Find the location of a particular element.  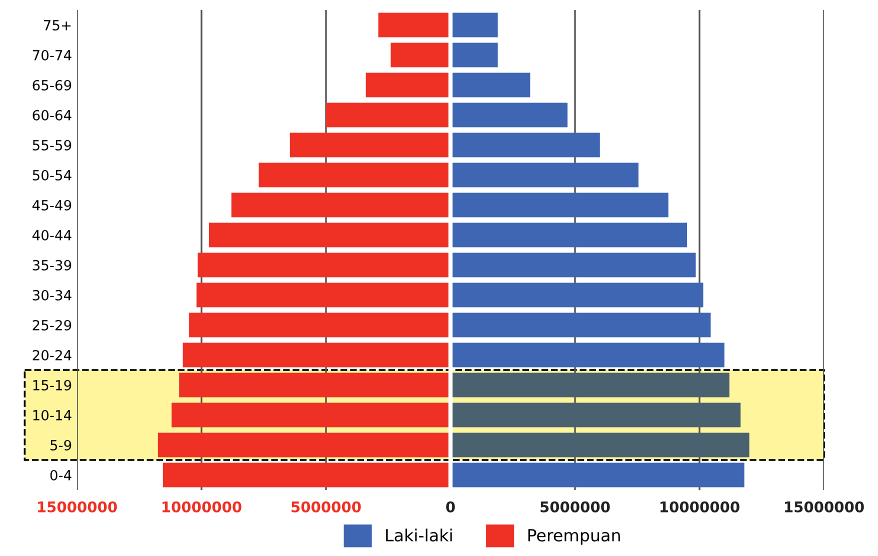

y-tick-label: 15-19 is located at coordinates (52, 385).